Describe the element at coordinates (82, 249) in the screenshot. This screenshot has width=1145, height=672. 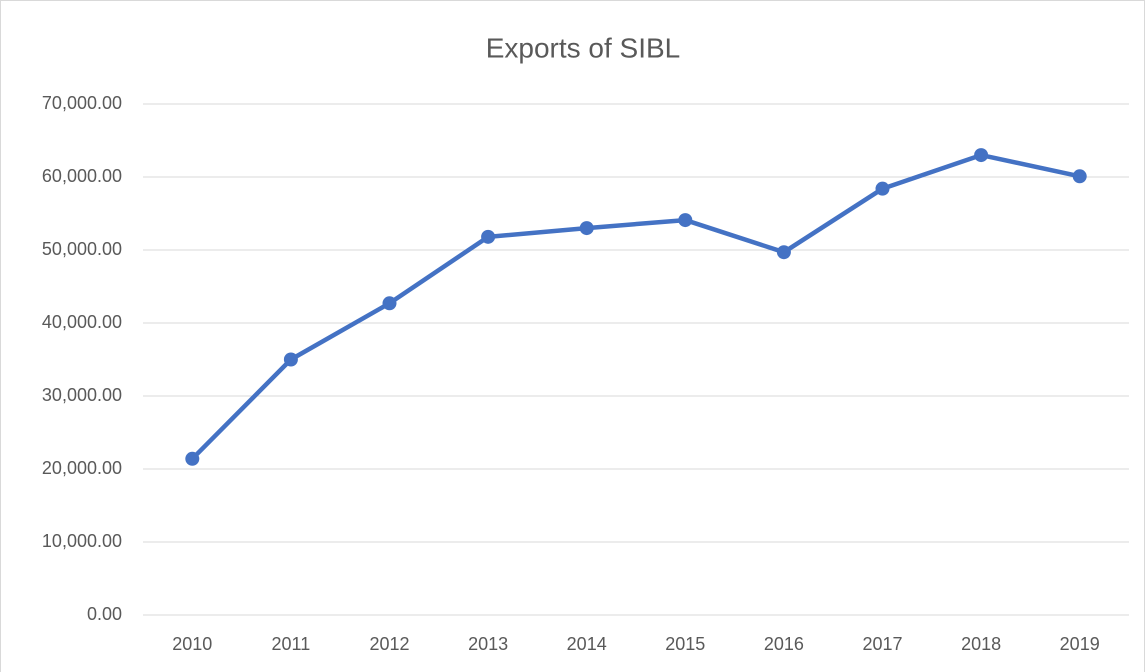
I see `y-tick-label: 50,000.00` at that location.